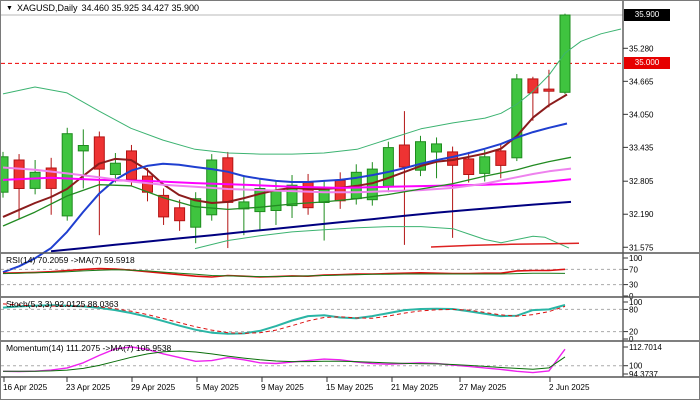 This screenshot has height=400, width=700. I want to click on stoch-main-line, so click(284, 319).